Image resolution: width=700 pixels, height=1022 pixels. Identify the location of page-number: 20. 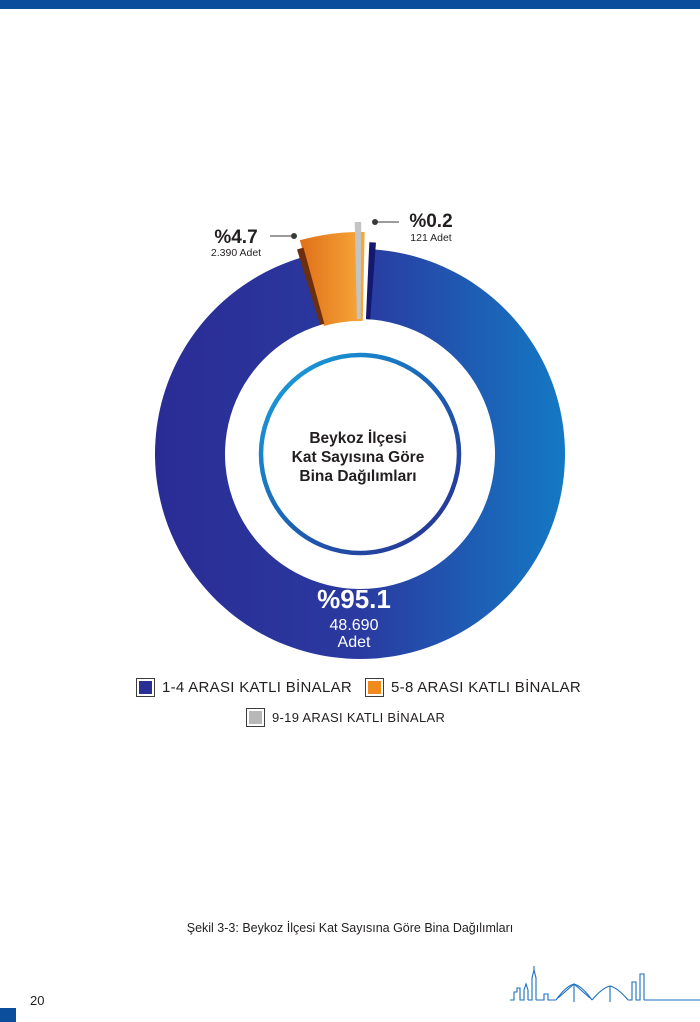
(37, 1000).